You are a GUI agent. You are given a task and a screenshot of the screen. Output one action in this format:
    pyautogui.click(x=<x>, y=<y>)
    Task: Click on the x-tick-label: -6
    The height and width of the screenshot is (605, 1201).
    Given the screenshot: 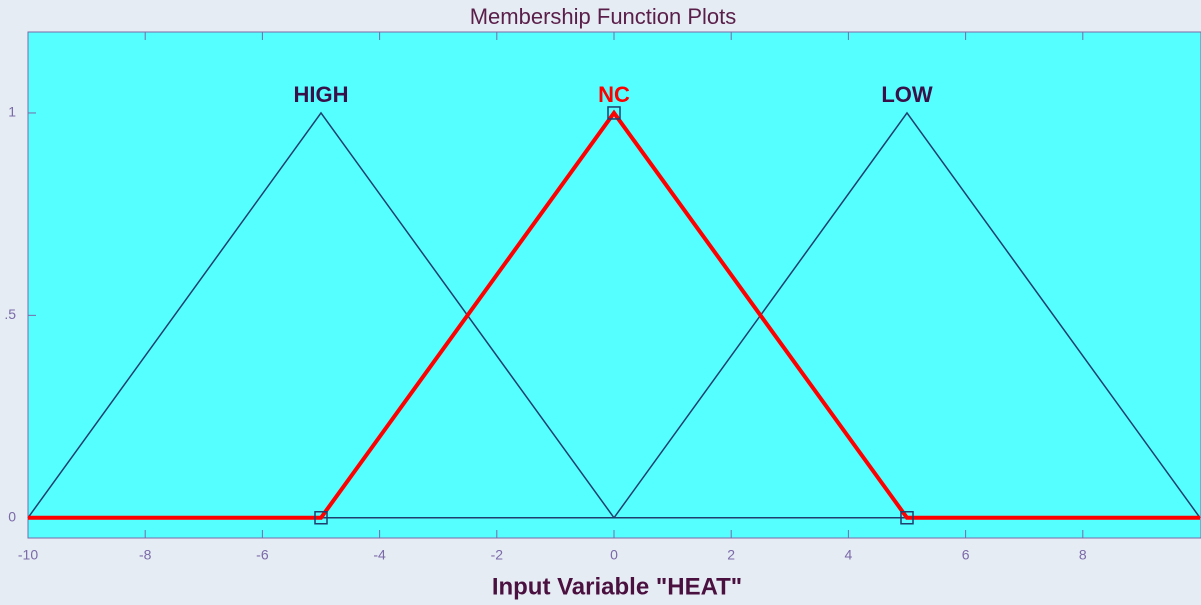 What is the action you would take?
    pyautogui.click(x=262, y=555)
    